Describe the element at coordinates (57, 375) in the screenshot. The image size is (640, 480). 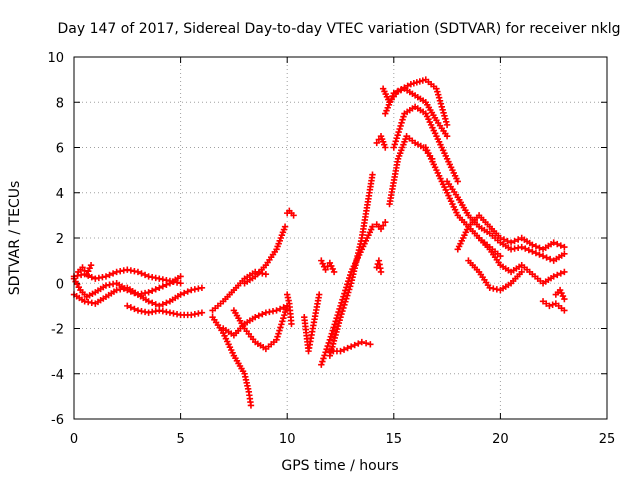
I see `y-tick-label: -4` at that location.